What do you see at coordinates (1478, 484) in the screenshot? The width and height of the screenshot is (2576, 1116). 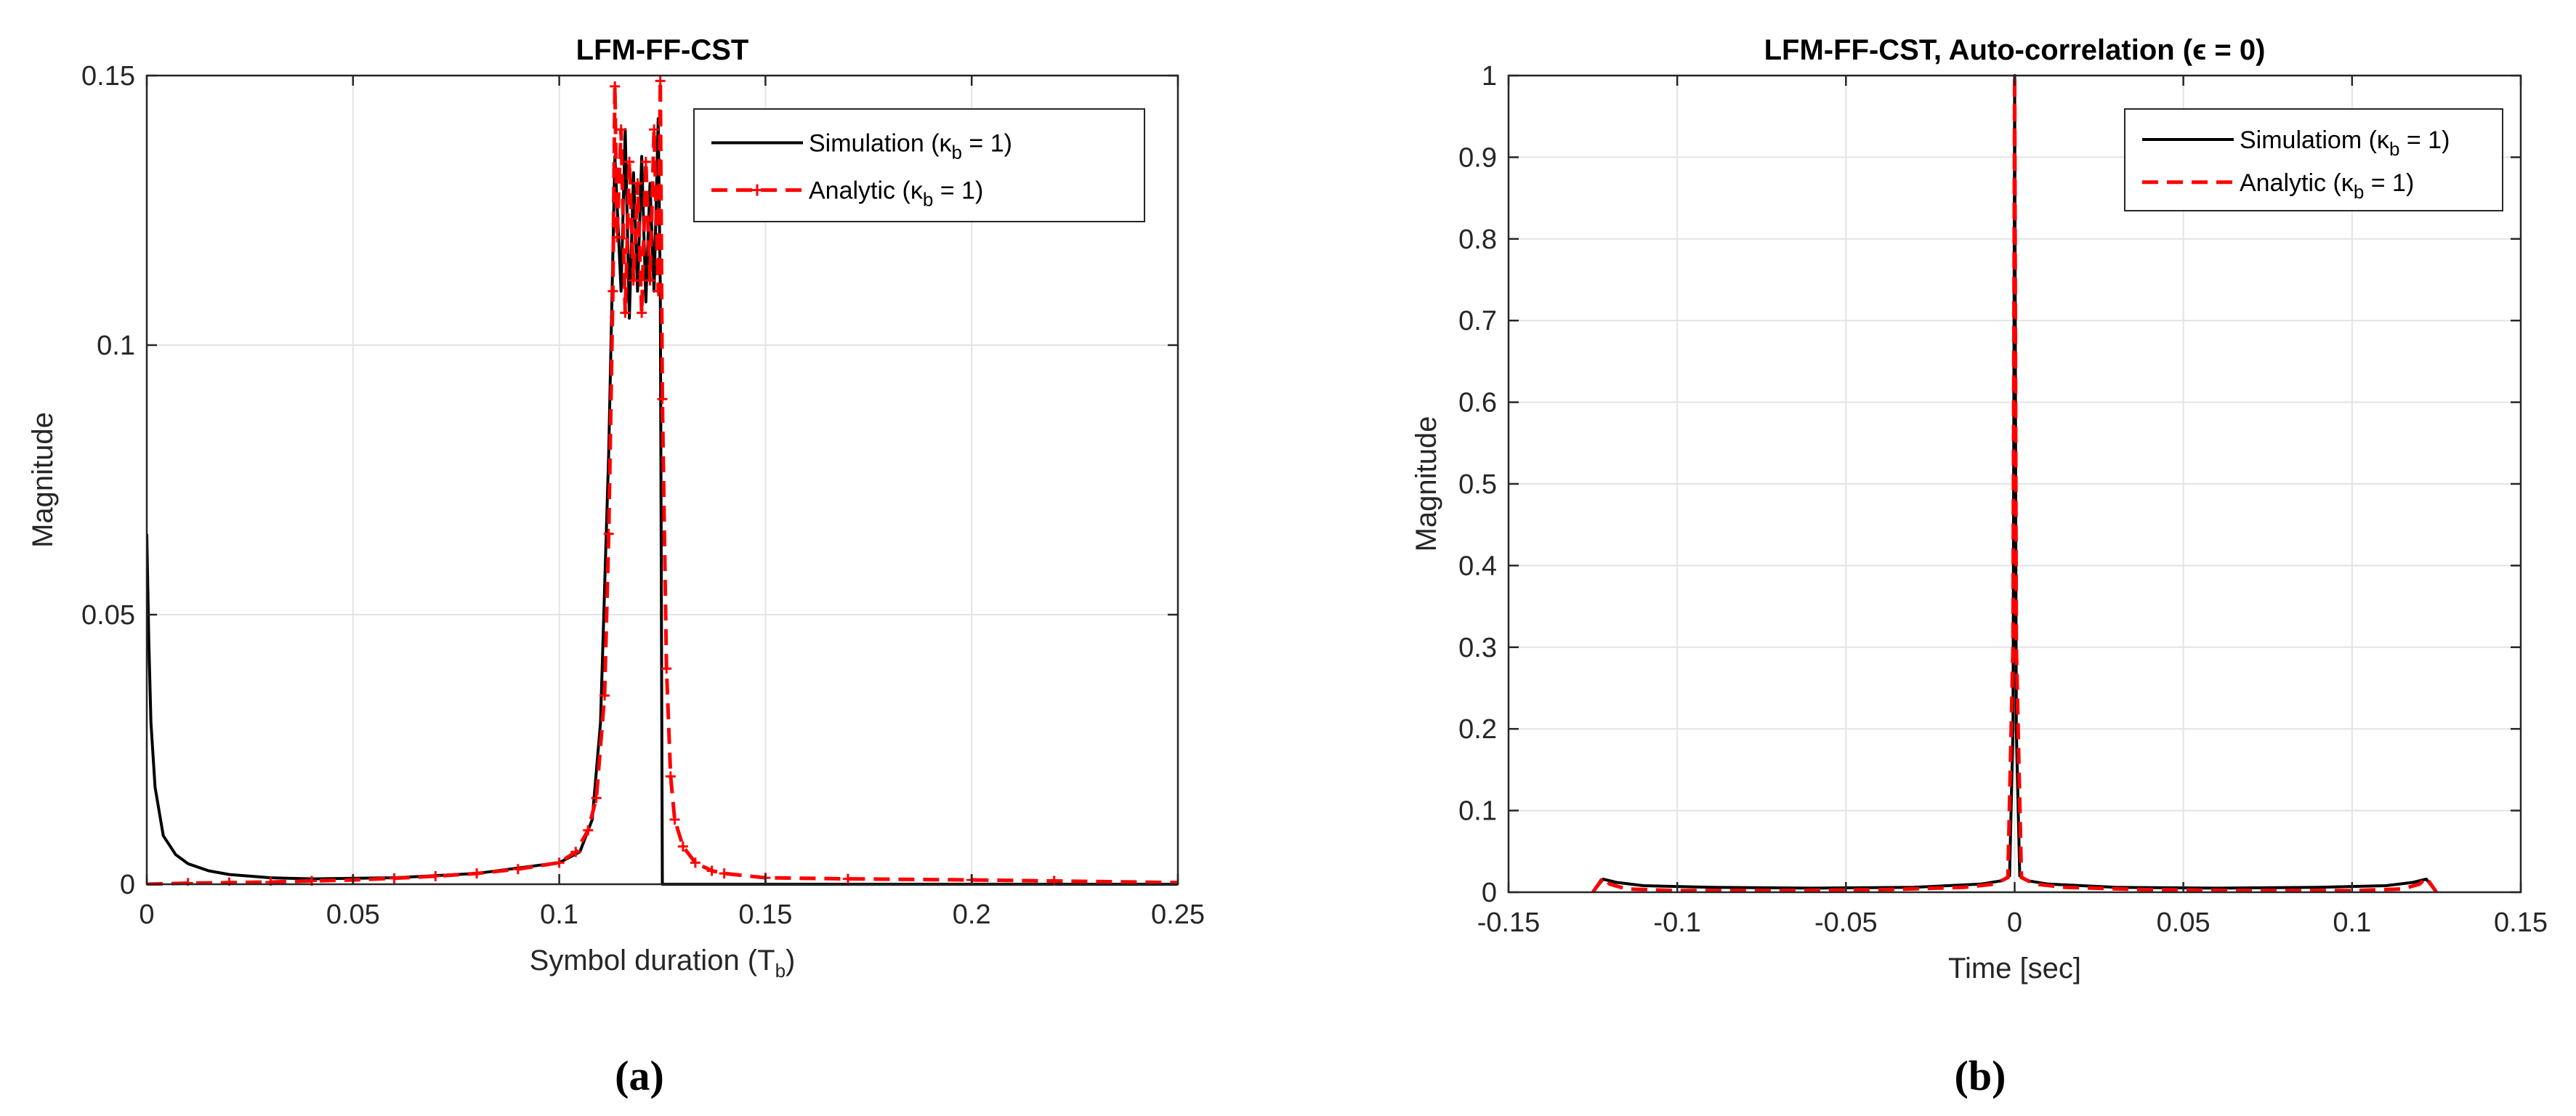 I see `y-tick-label: 0.5` at bounding box center [1478, 484].